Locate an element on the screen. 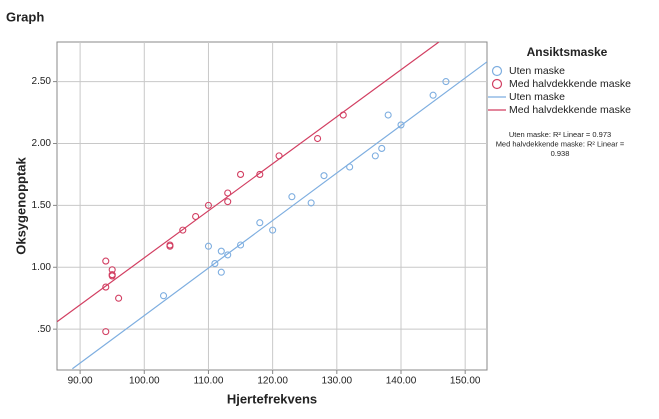  annotation: Uten maske: R² Linear = 0.973 is located at coordinates (560, 134).